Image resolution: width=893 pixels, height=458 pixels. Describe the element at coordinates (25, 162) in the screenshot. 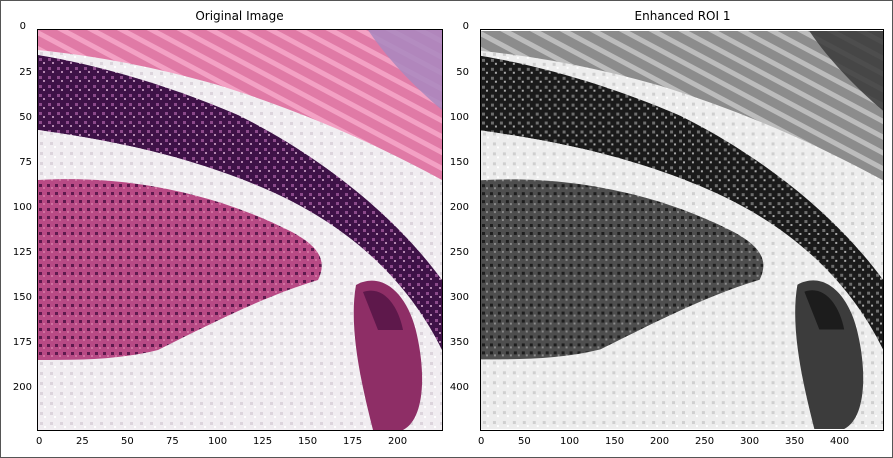

I see `y-tick-label: 75` at that location.